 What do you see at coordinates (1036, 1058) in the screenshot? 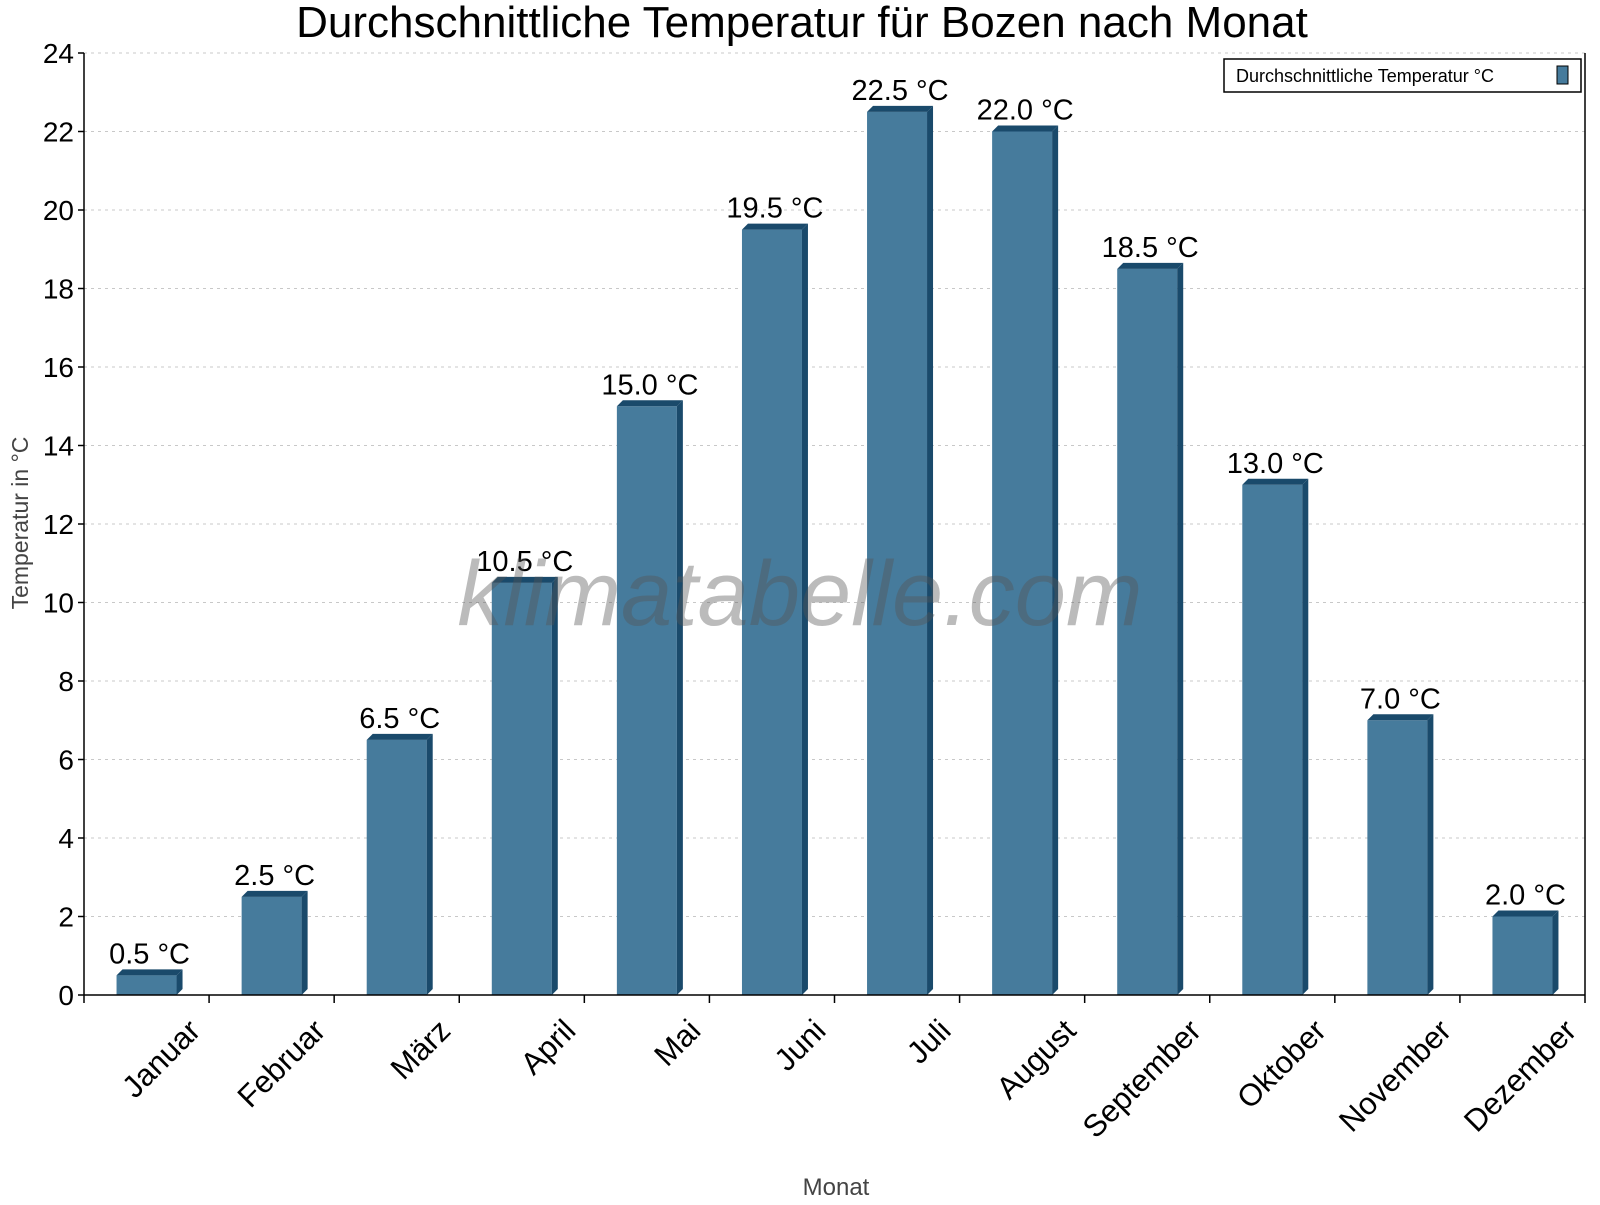
I see `x-tick-label: August` at bounding box center [1036, 1058].